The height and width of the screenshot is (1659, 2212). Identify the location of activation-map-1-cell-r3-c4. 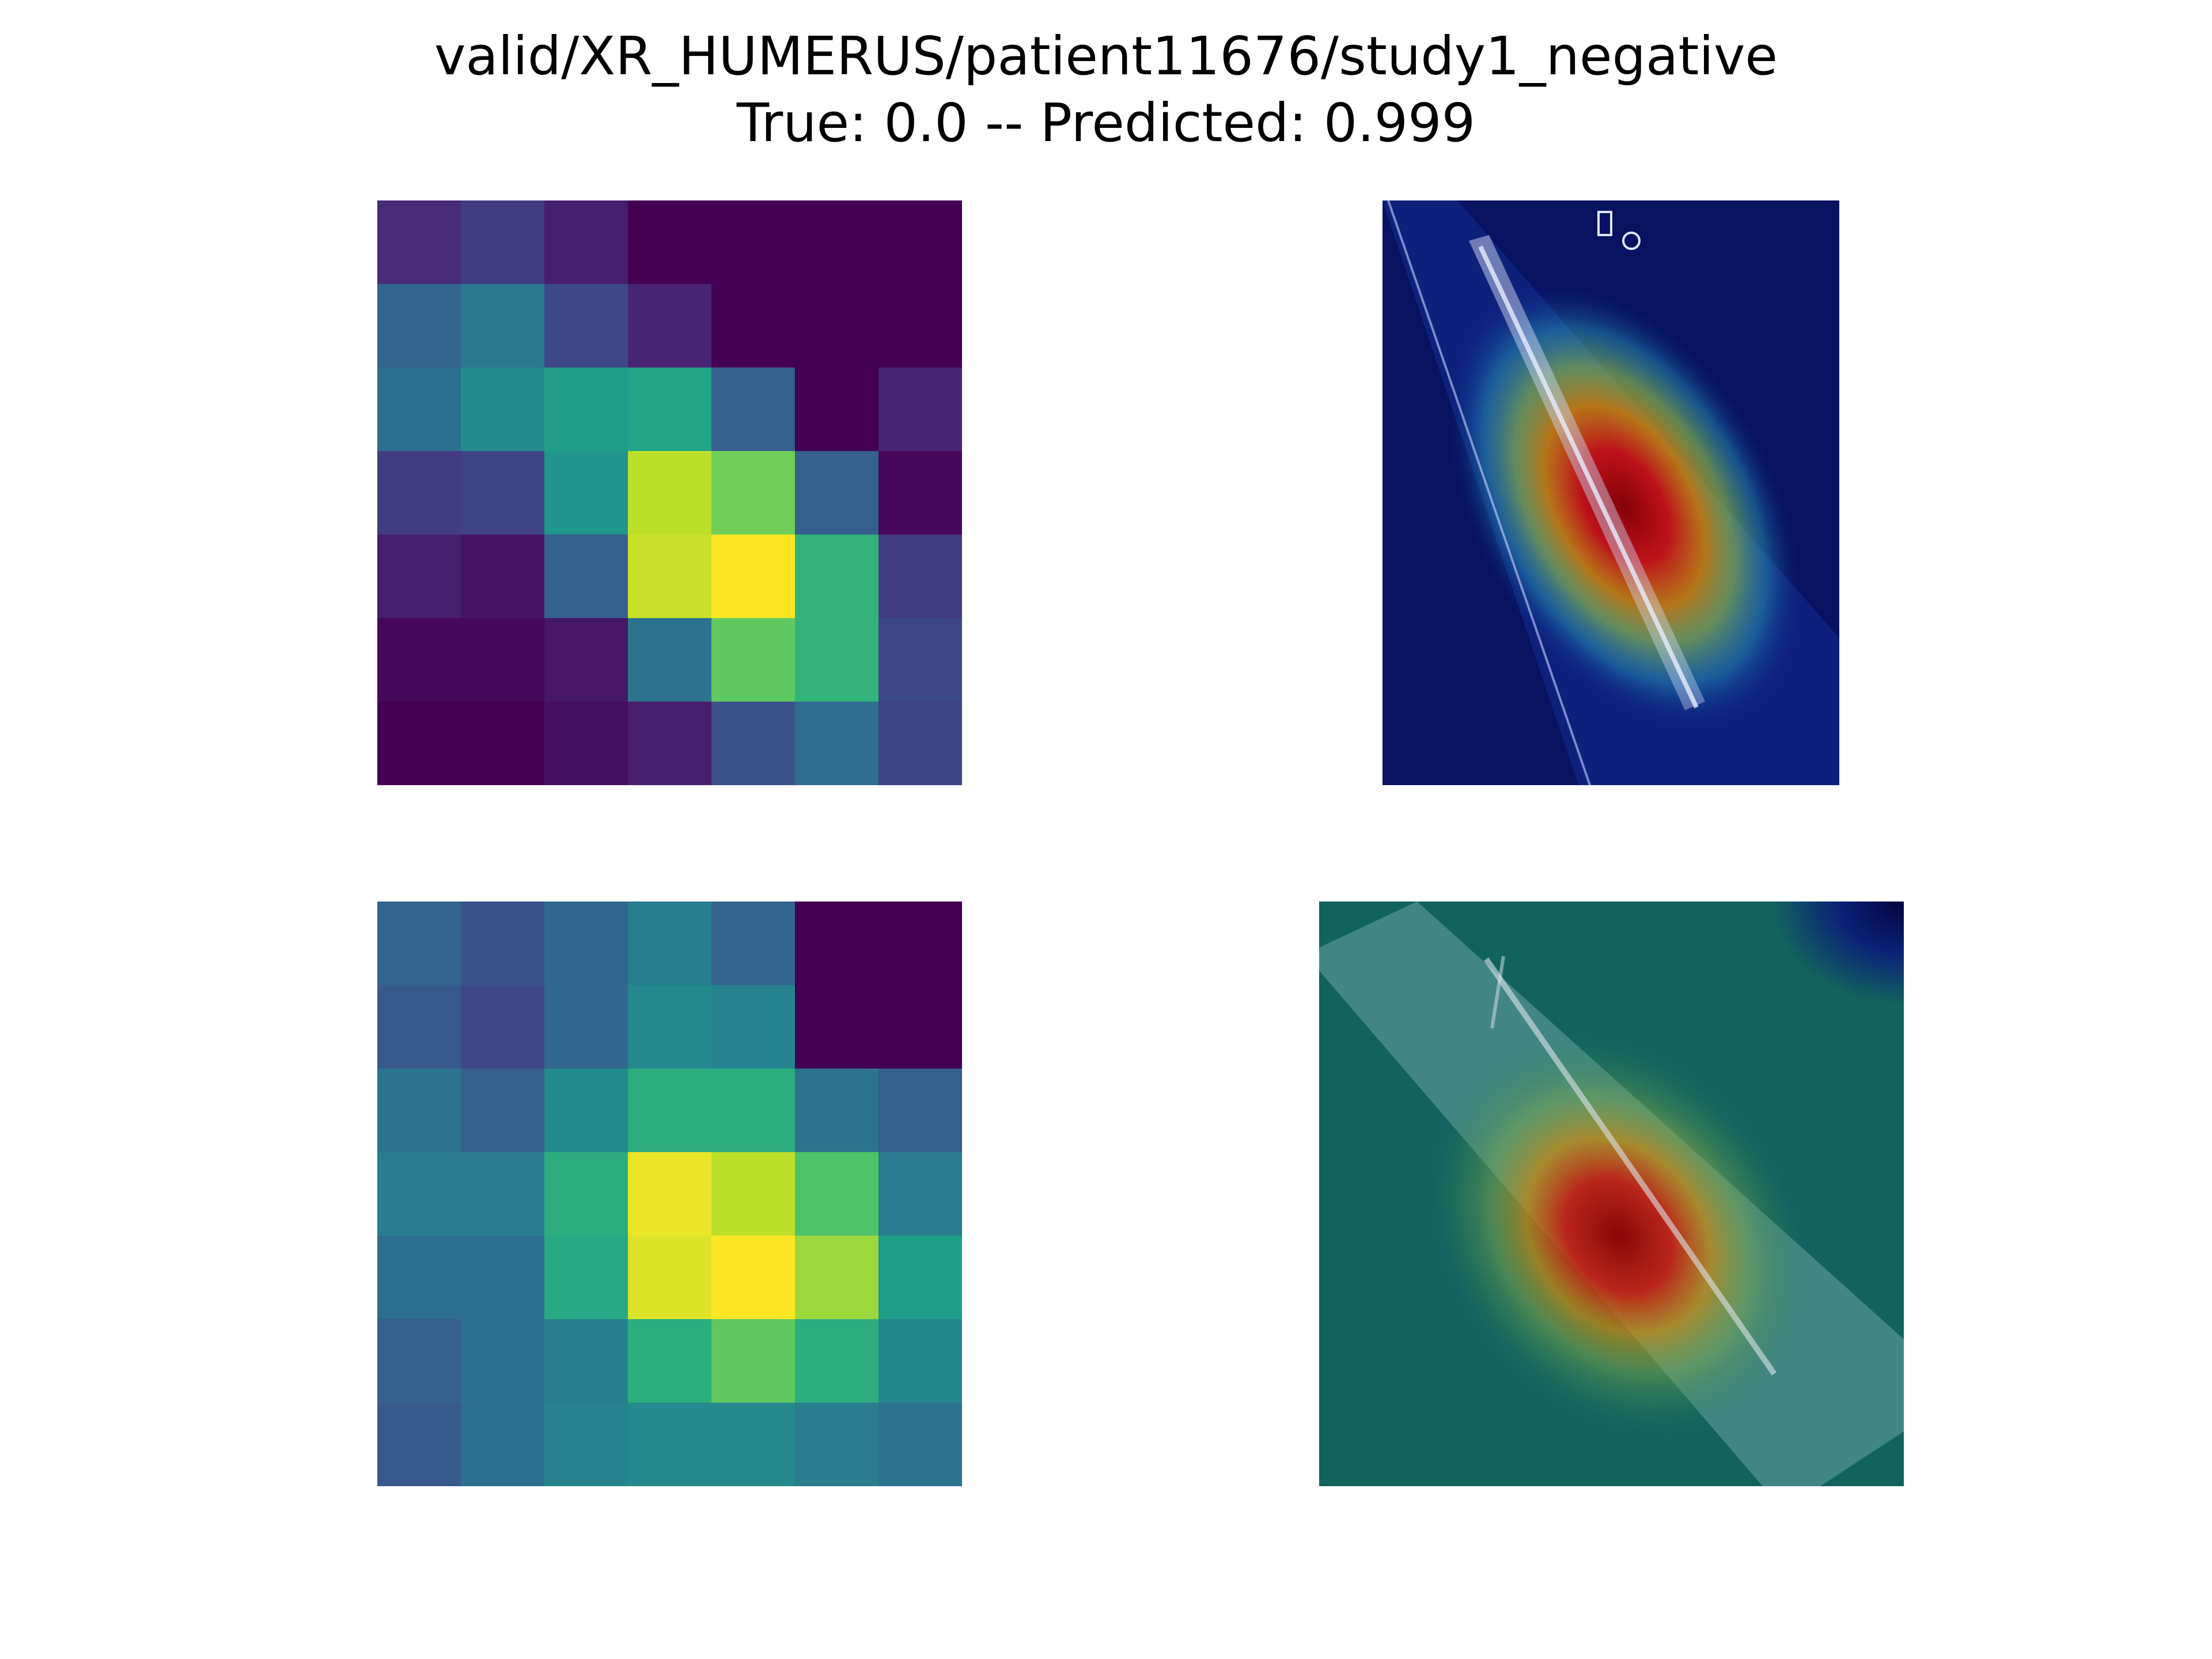
(753, 493).